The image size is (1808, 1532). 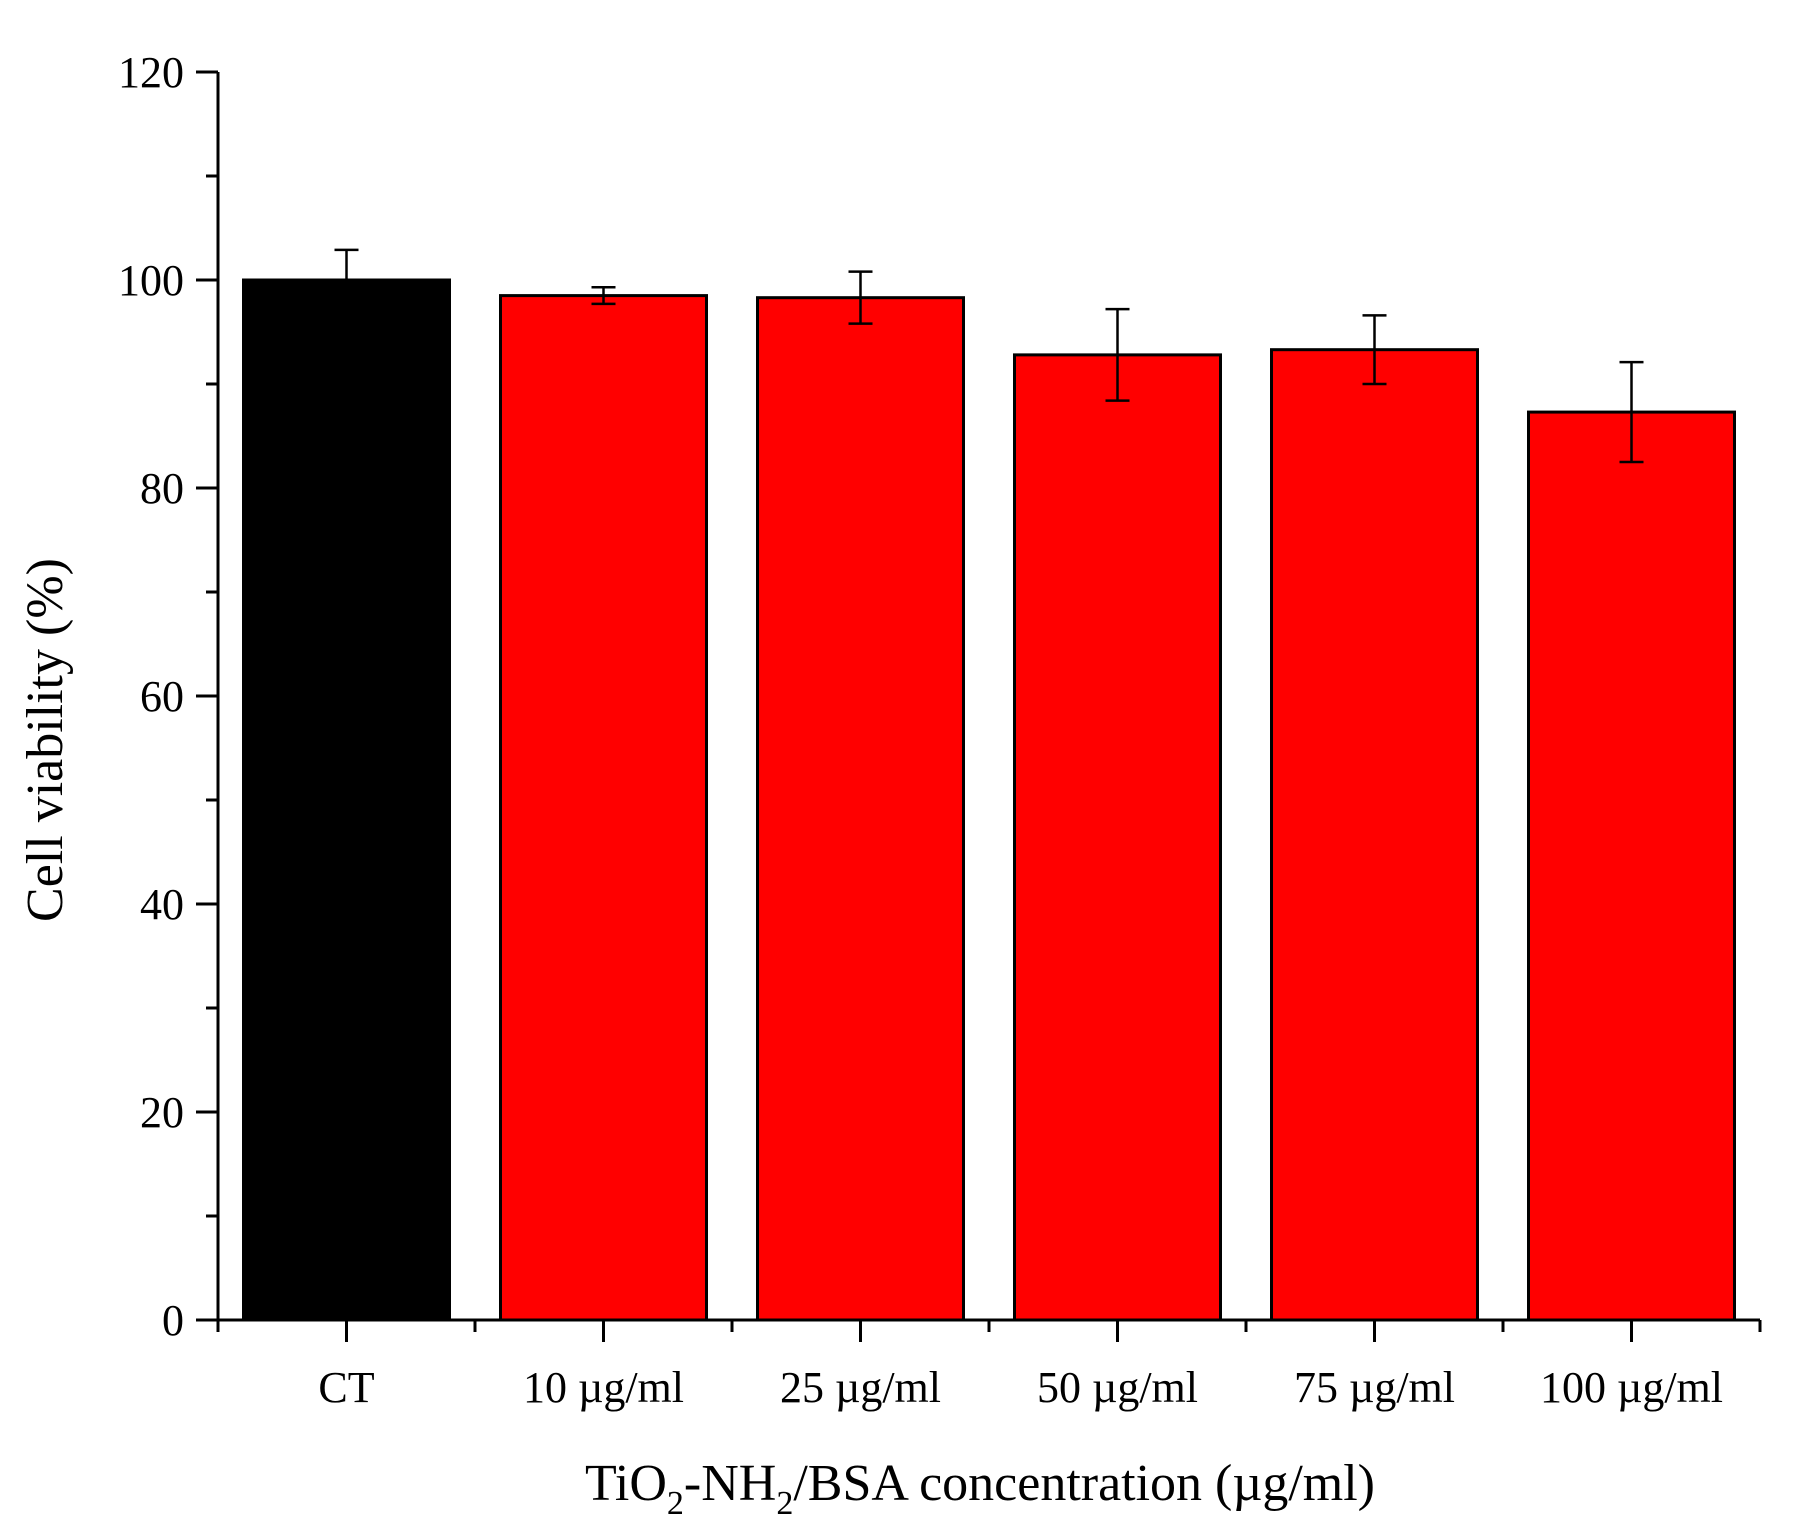 What do you see at coordinates (1631, 1387) in the screenshot?
I see `x-tick-label: 100 µg/ml` at bounding box center [1631, 1387].